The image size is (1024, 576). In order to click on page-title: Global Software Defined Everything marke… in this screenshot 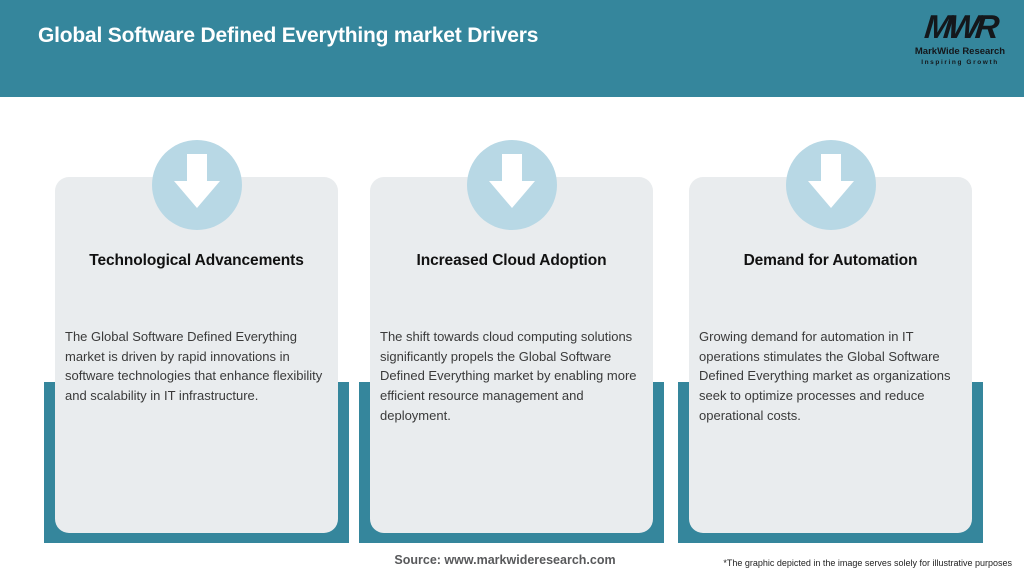, I will do `click(288, 35)`.